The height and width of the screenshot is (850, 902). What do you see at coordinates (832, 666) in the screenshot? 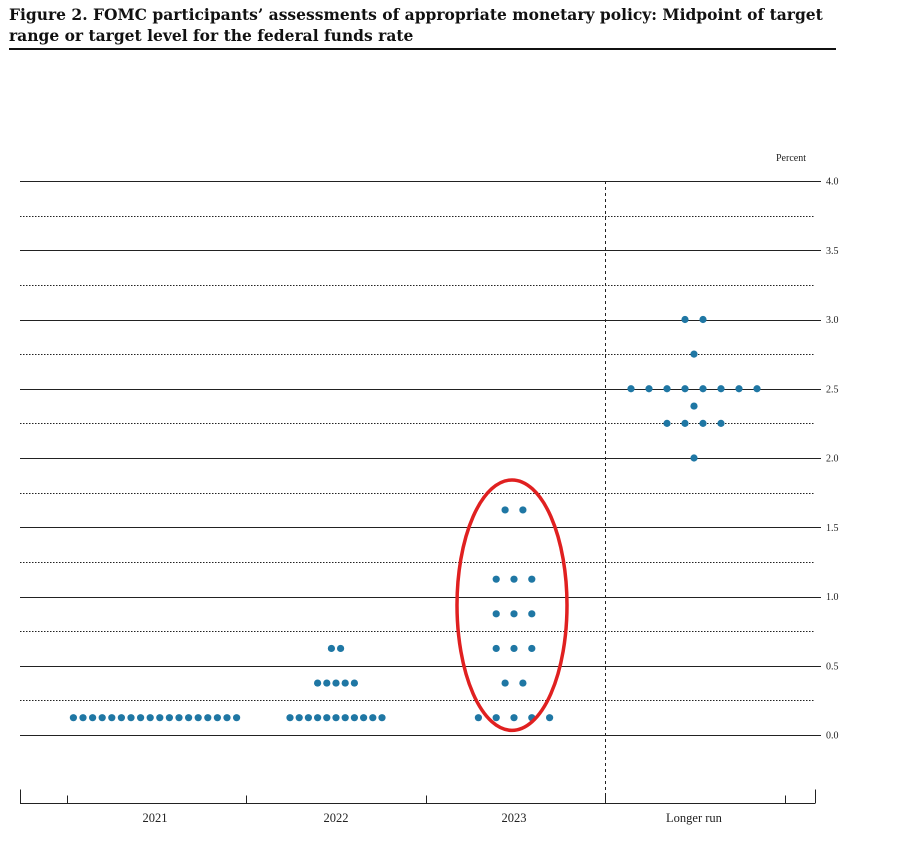
I see `y-tick-label: 0.5` at bounding box center [832, 666].